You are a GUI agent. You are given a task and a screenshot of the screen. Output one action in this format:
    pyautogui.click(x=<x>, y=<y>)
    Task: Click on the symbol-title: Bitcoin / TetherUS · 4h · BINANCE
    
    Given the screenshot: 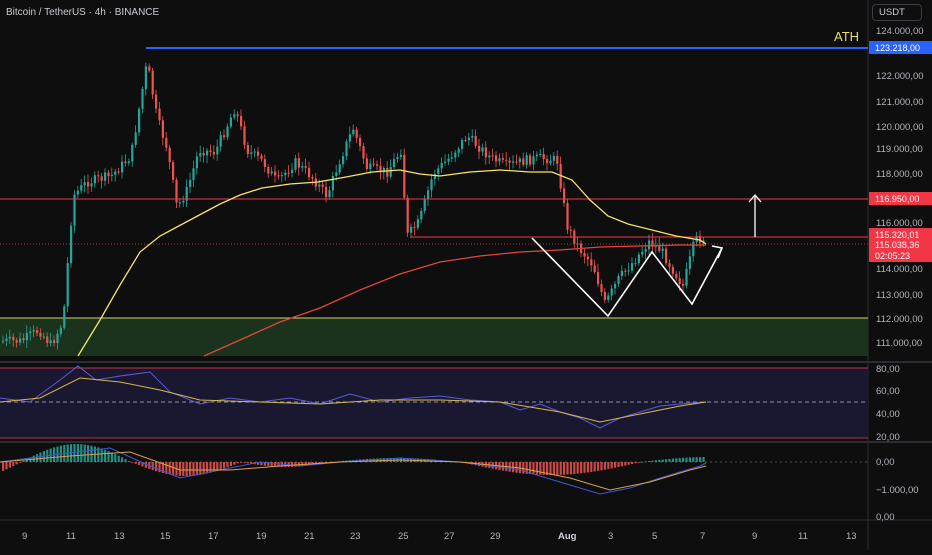 What is the action you would take?
    pyautogui.click(x=83, y=12)
    